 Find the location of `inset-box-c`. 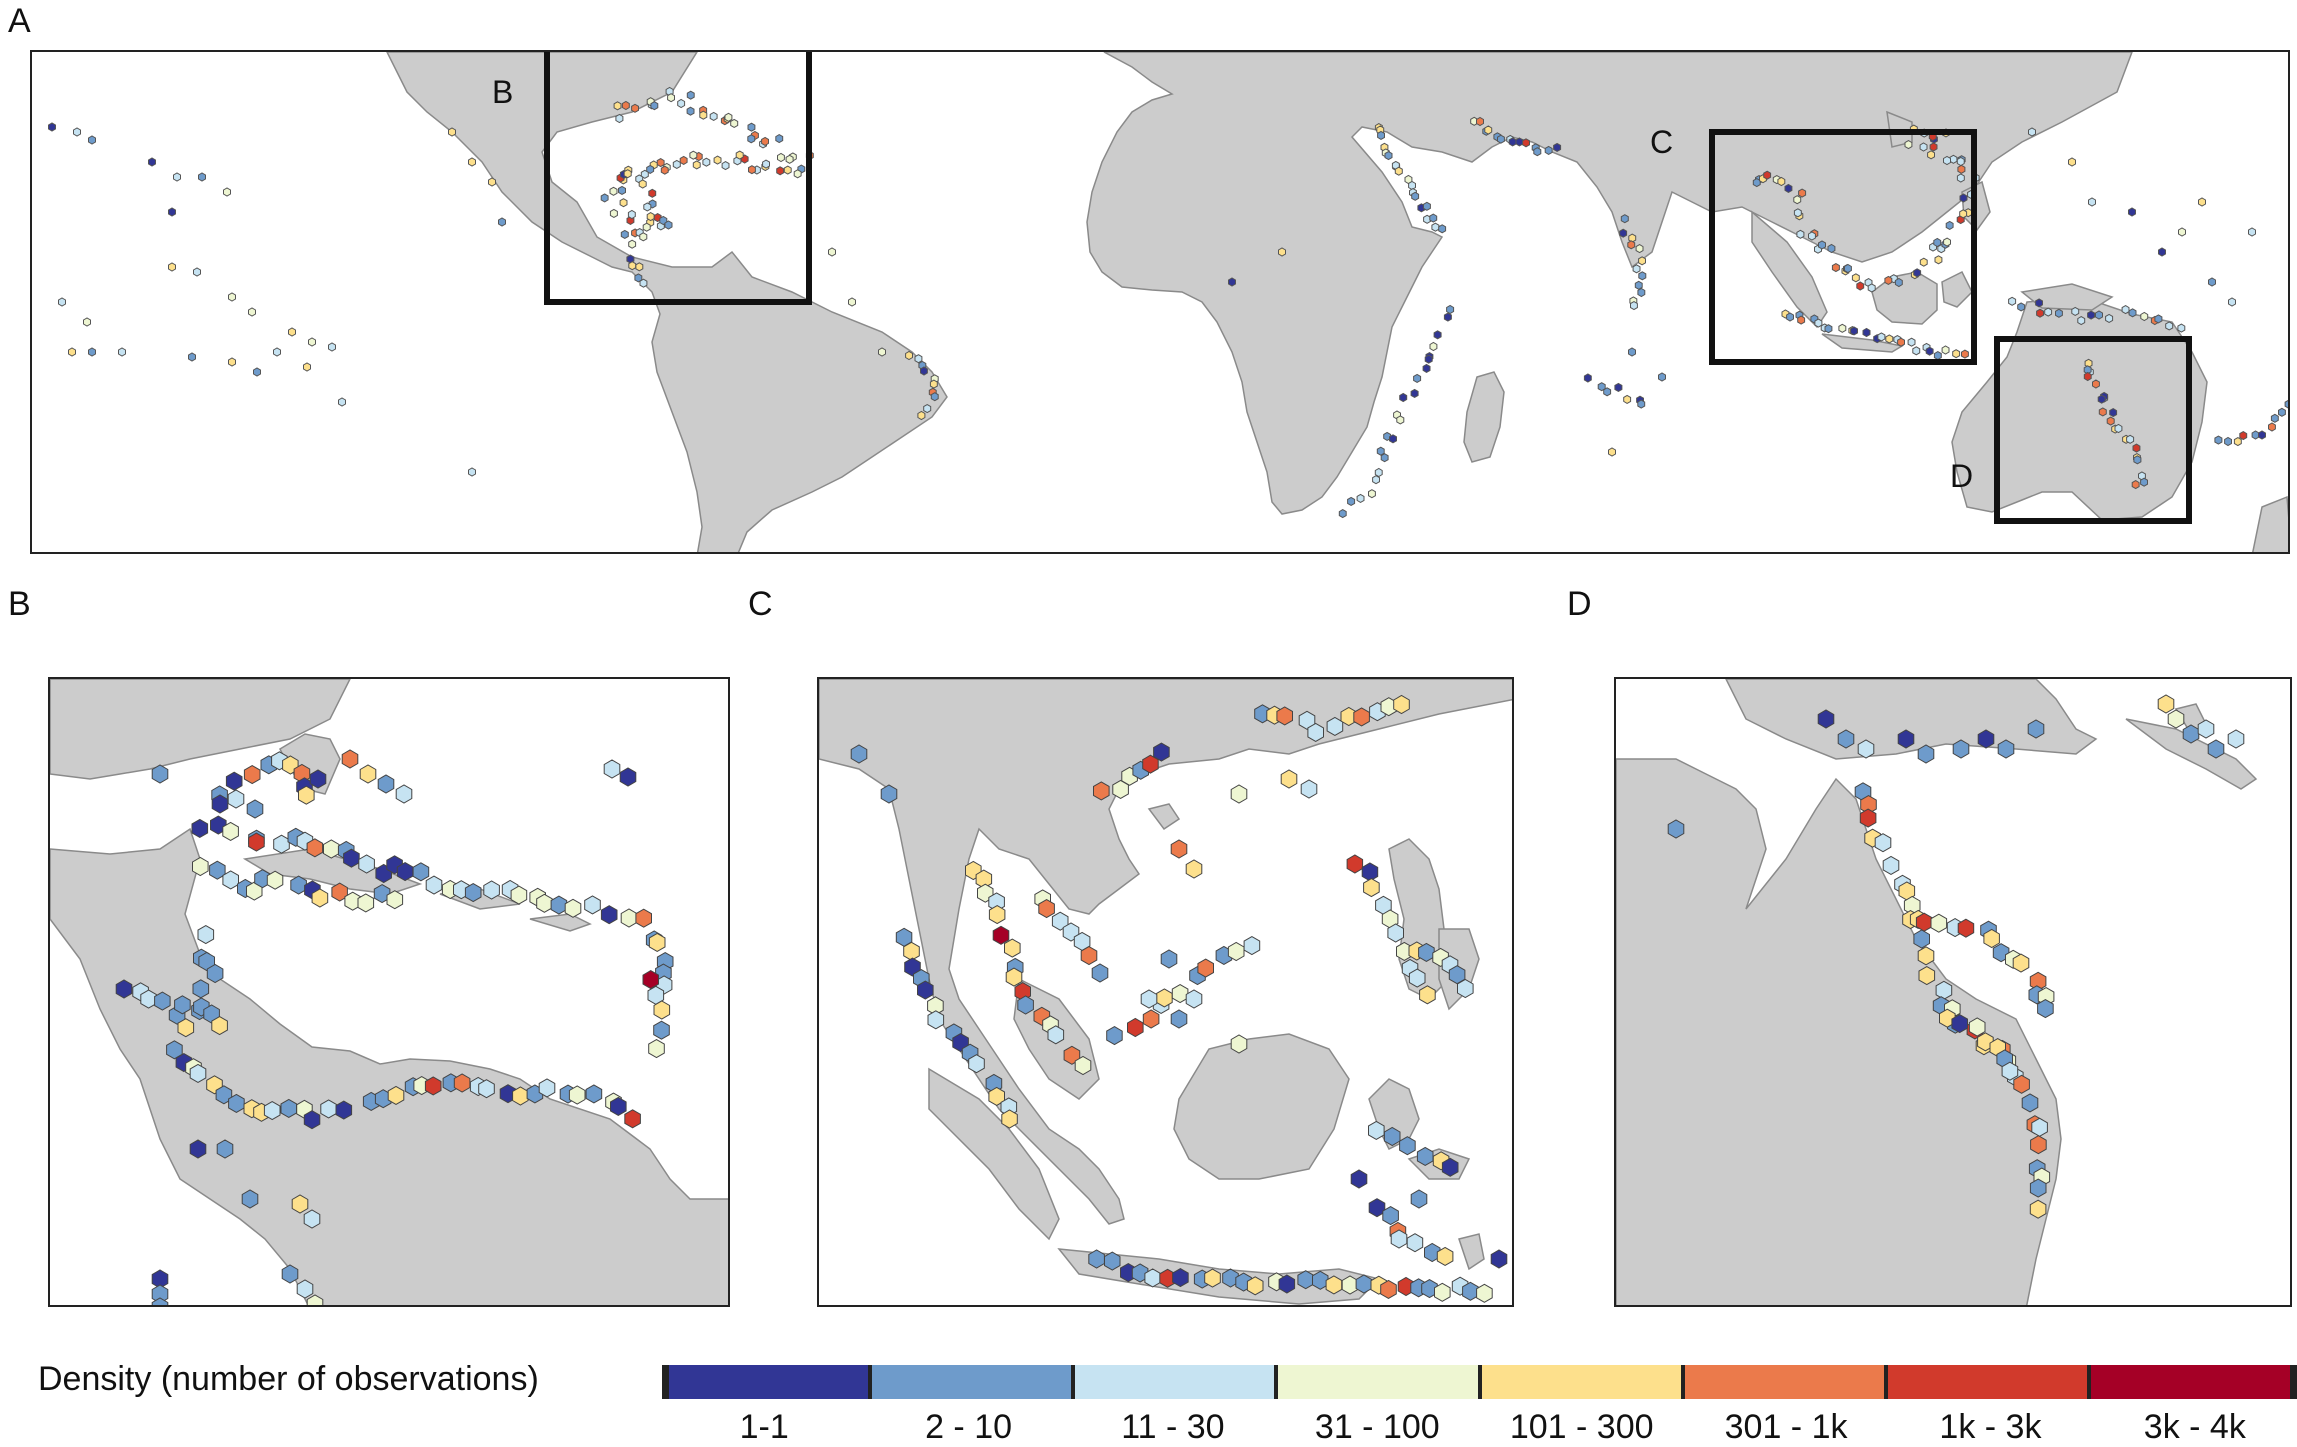

inset-box-c is located at coordinates (1843, 247).